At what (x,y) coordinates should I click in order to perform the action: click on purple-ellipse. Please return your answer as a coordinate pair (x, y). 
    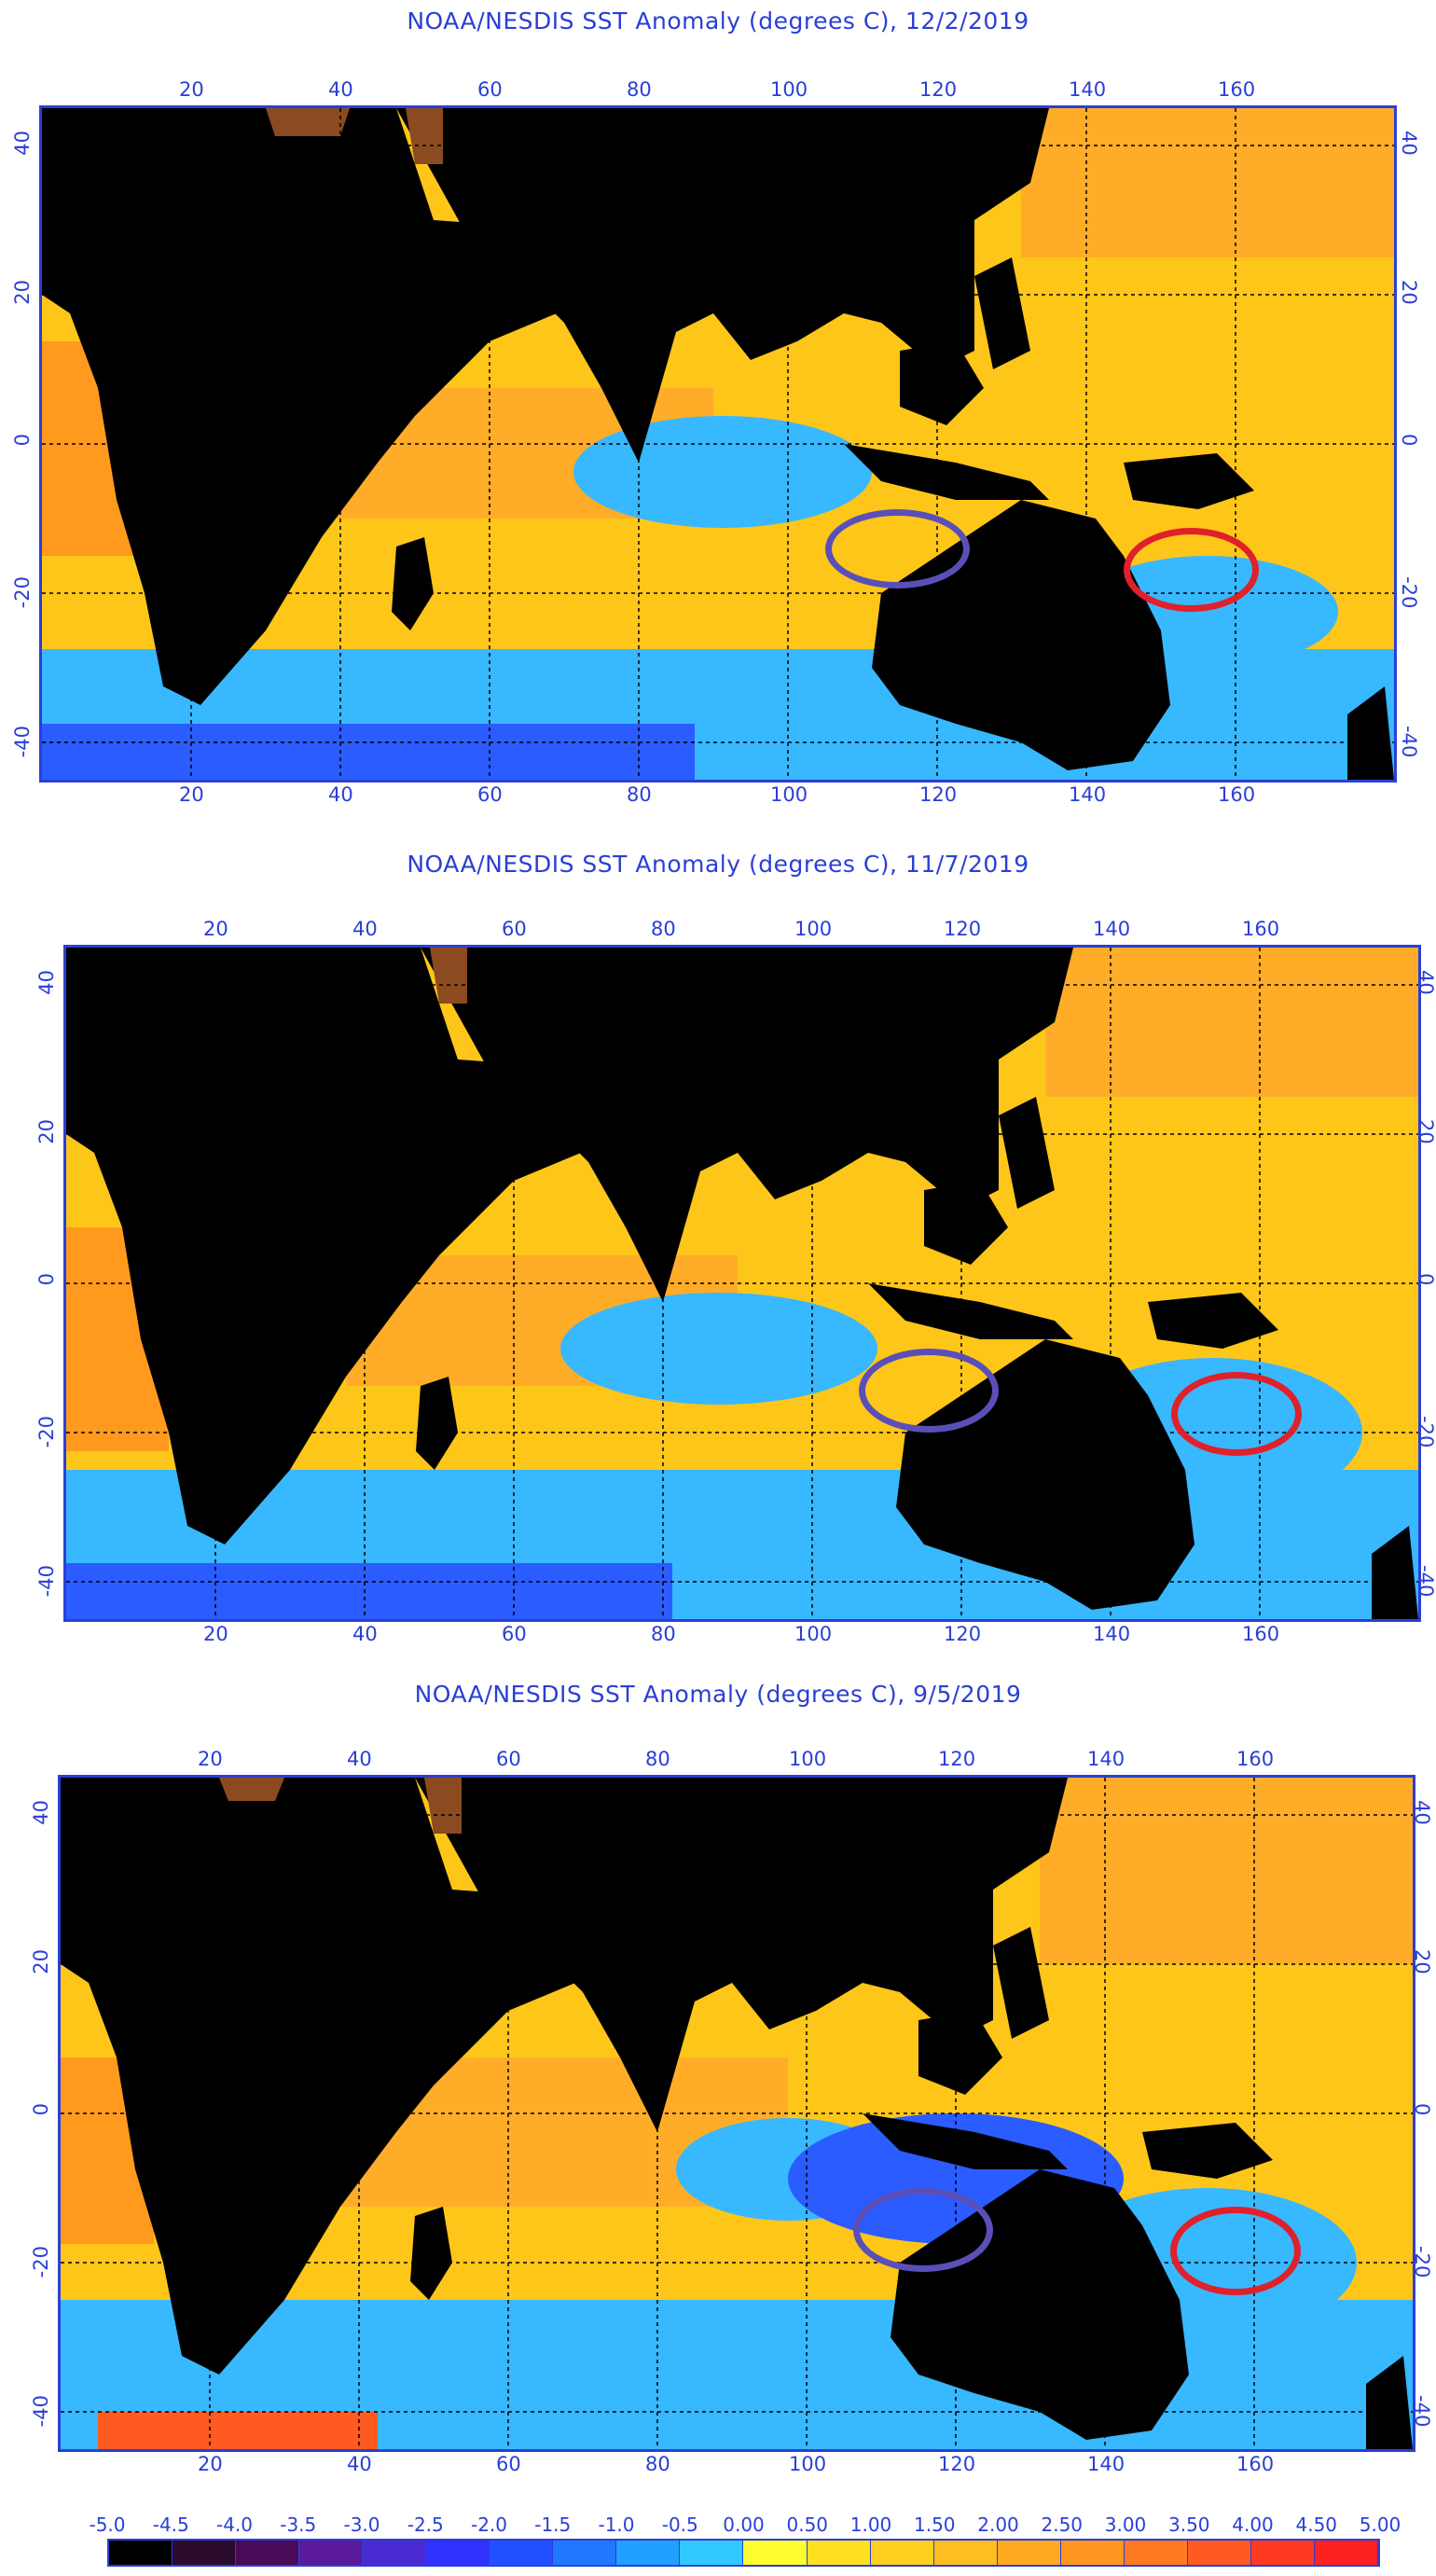
    Looking at the image, I should click on (897, 549).